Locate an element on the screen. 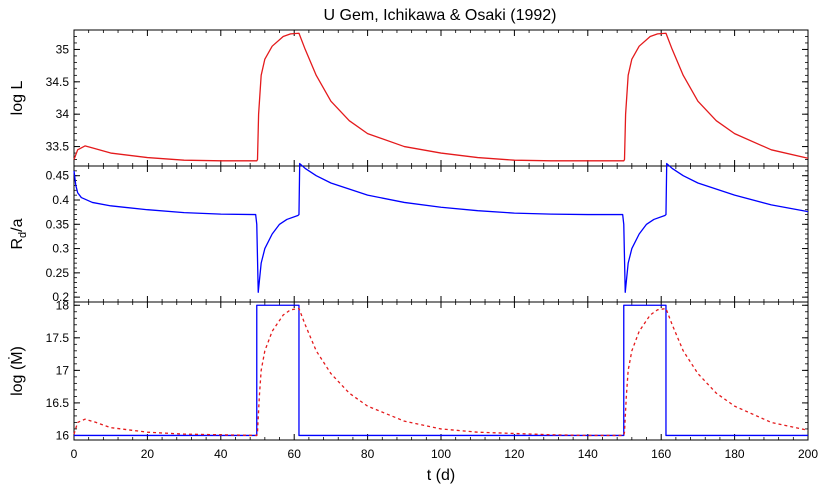 The image size is (830, 485). y-tick-label-luminosity-1: 34 is located at coordinates (63, 114).